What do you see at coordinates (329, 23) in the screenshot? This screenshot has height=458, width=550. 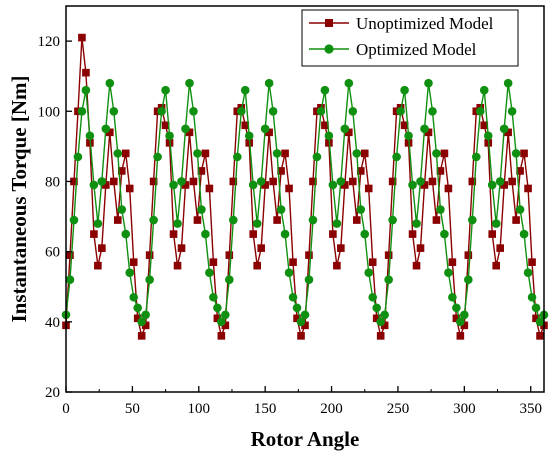 I see `legend-marker-unoptimized` at bounding box center [329, 23].